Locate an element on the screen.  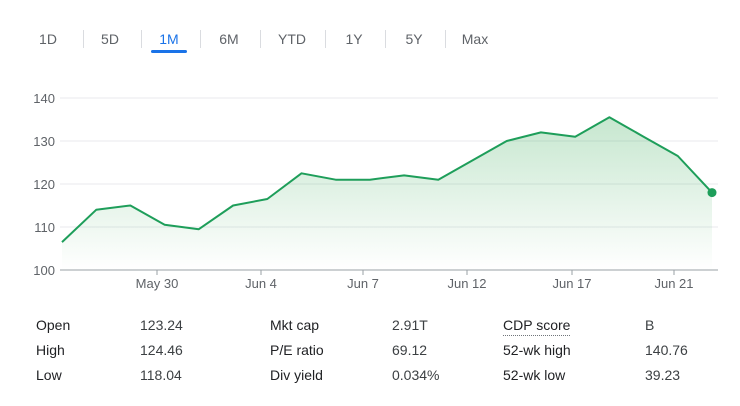
stat-label-pe-ratio: P/E ratio is located at coordinates (297, 350).